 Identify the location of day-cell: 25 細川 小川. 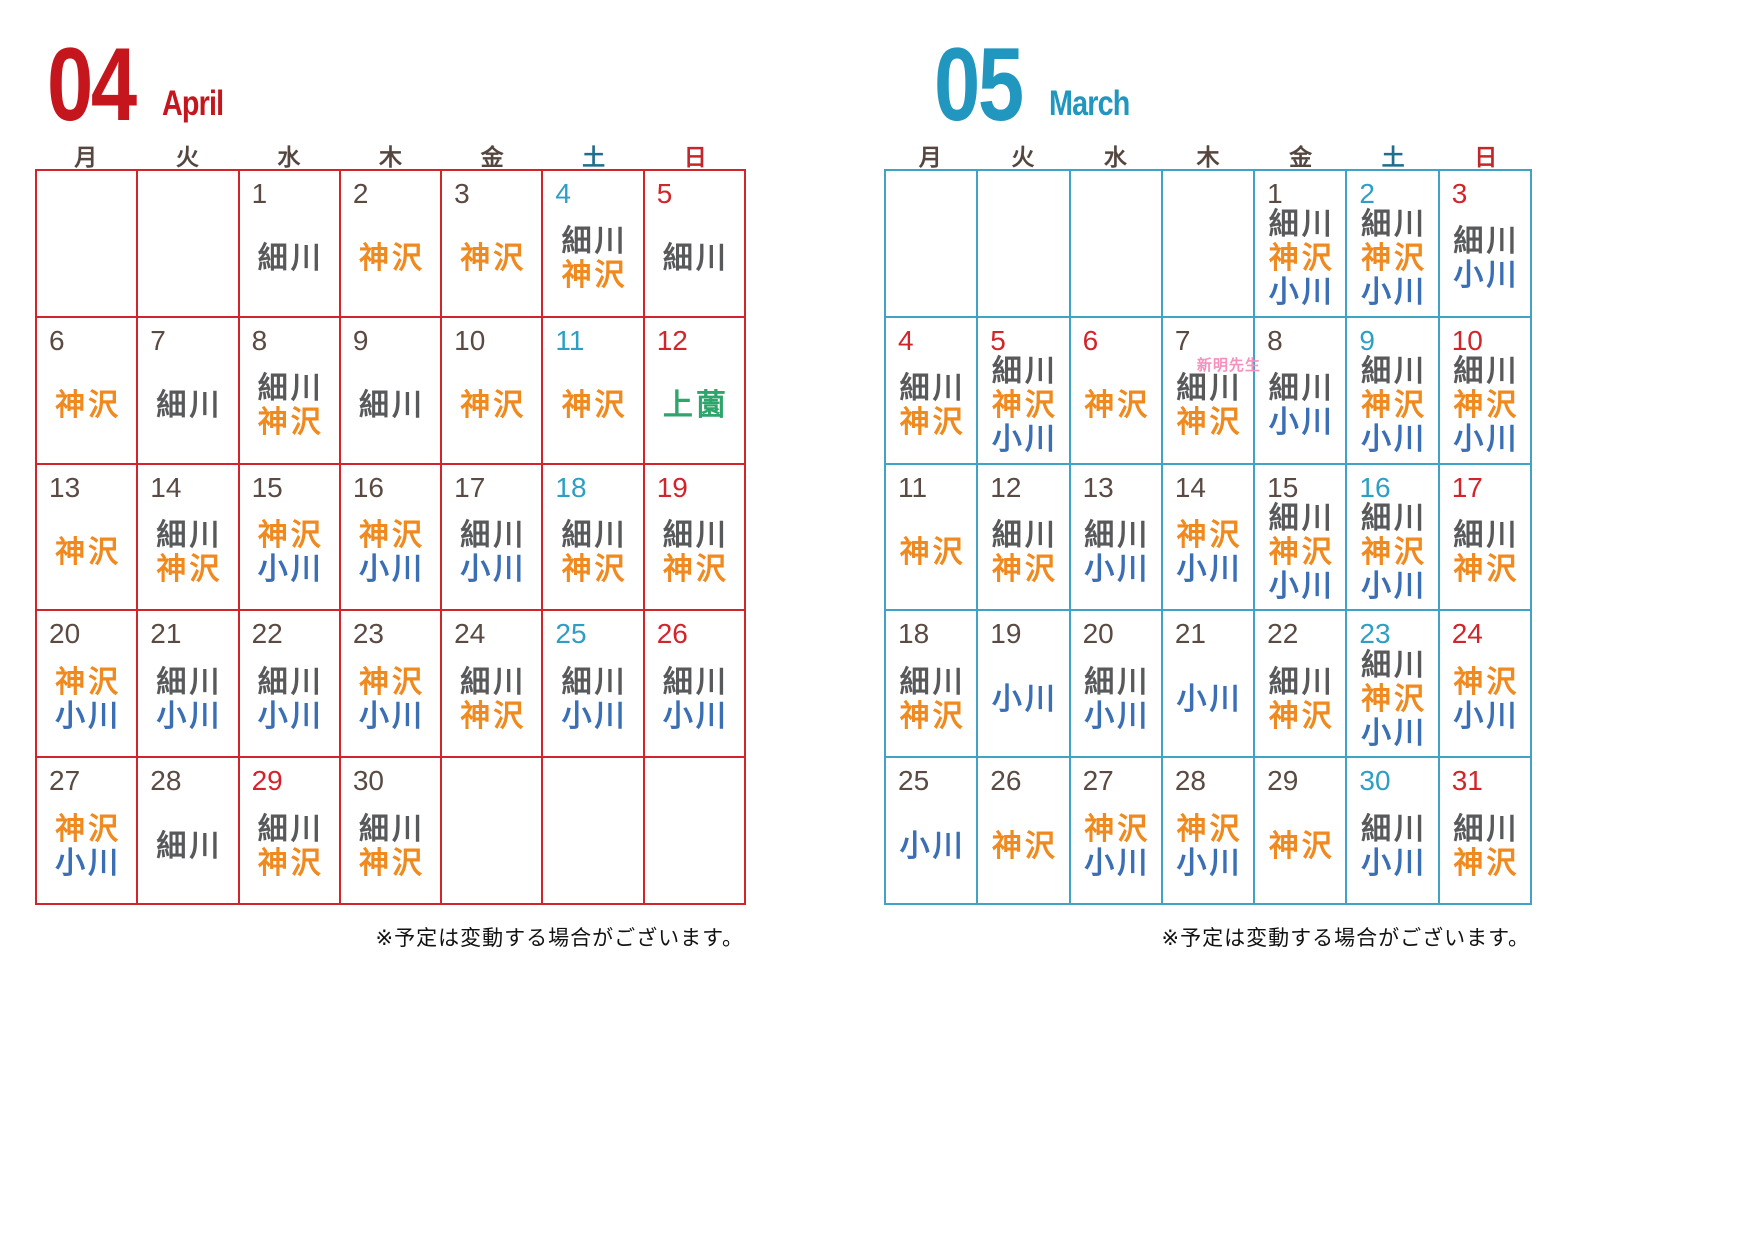
(594, 685).